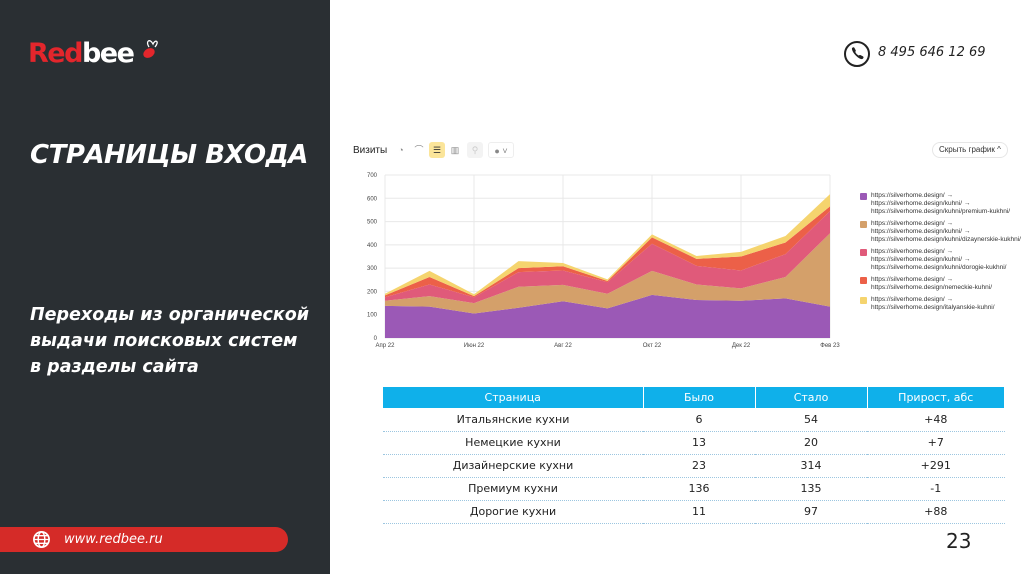  Describe the element at coordinates (113, 539) in the screenshot. I see `website-url: www.redbee.ru` at that location.